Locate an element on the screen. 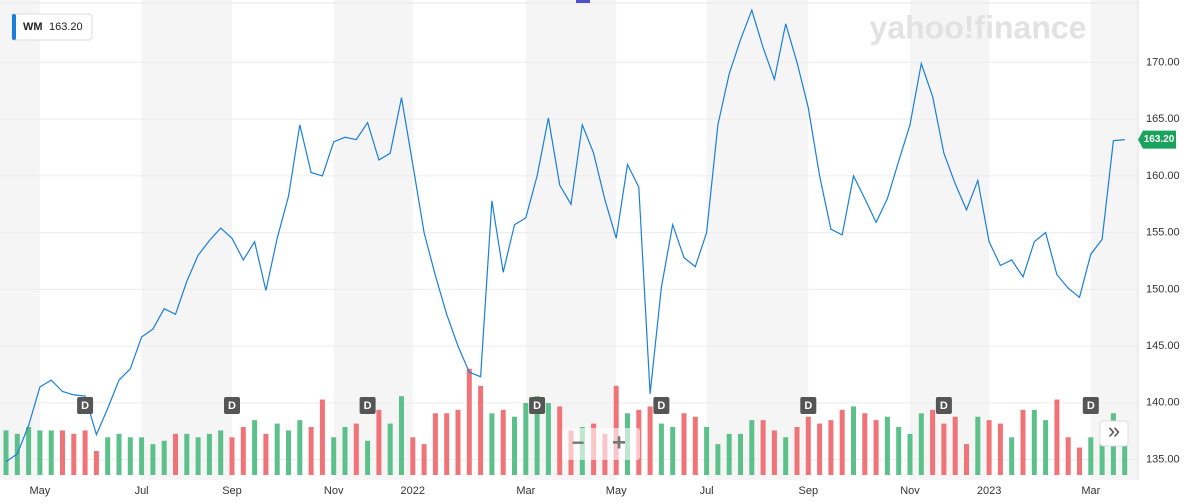 Image resolution: width=1201 pixels, height=503 pixels. x-tick-label: Mar is located at coordinates (1090, 491).